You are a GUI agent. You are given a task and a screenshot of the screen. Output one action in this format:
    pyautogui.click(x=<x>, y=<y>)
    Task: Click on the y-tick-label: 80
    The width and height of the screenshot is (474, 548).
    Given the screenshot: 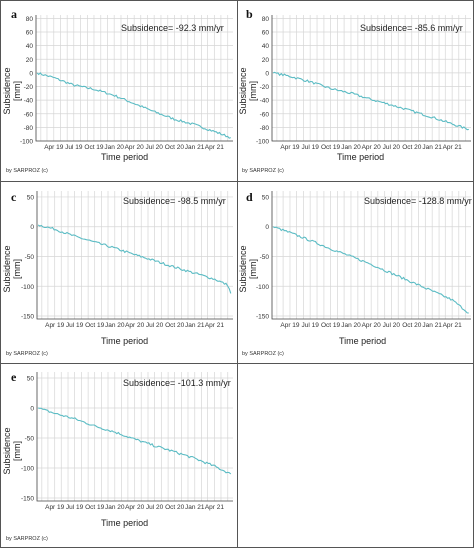 What is the action you would take?
    pyautogui.click(x=266, y=19)
    